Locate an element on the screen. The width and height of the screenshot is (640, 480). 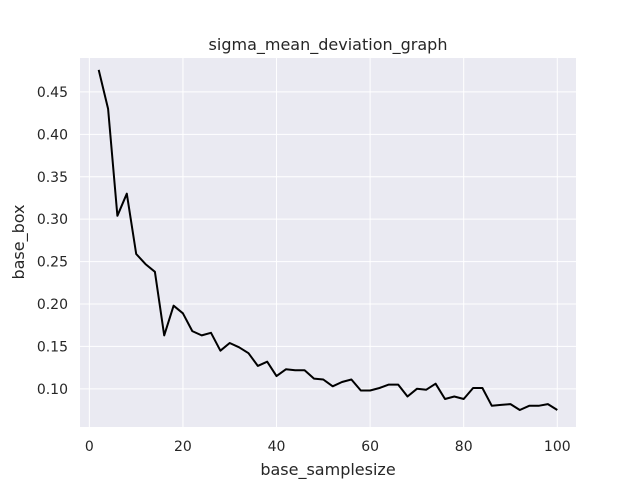
x-tick-label: 80 is located at coordinates (464, 447).